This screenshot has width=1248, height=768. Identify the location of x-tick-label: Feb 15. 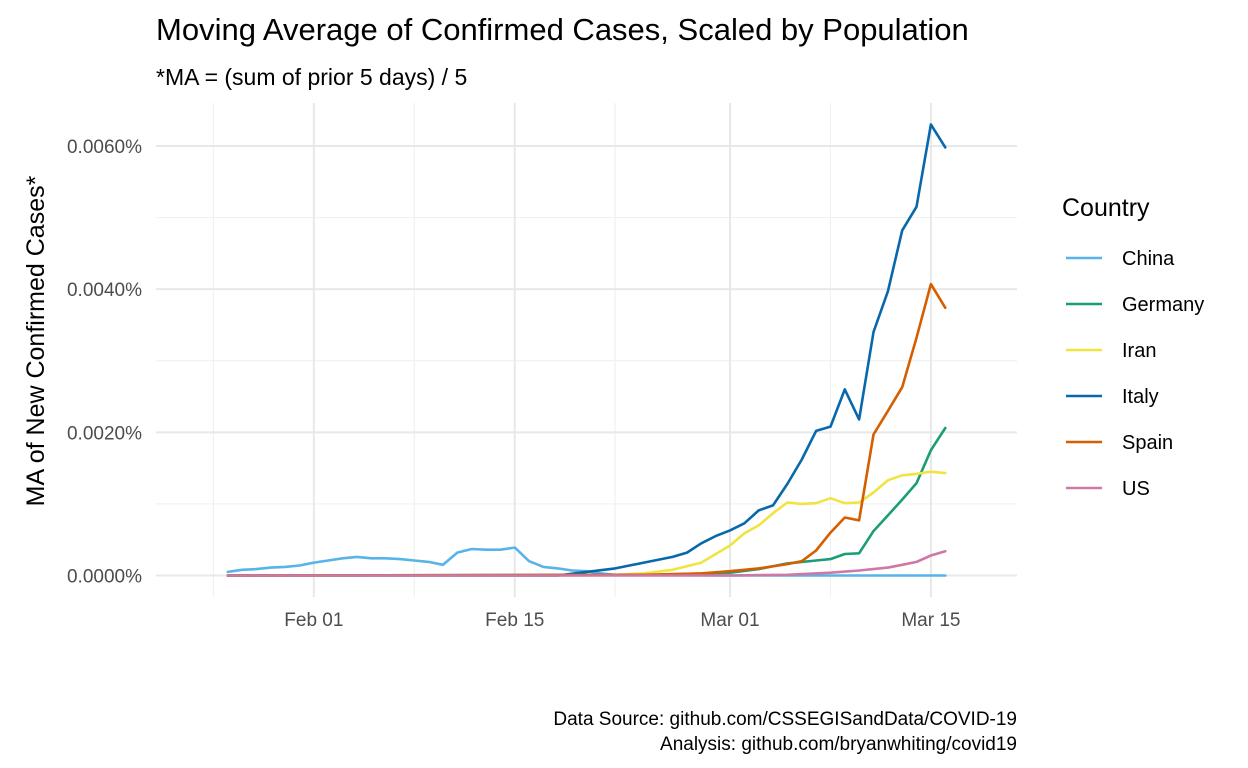
(514, 620).